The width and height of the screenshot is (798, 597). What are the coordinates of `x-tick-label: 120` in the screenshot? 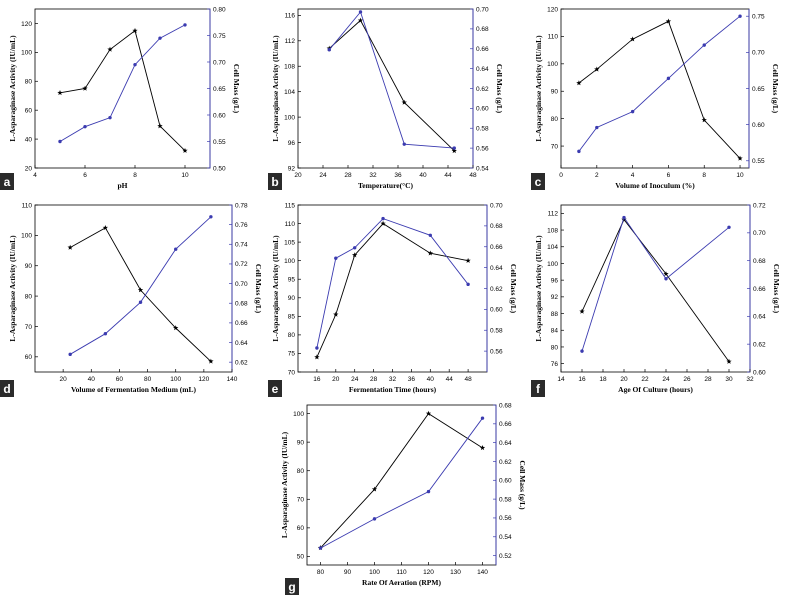 It's located at (428, 572).